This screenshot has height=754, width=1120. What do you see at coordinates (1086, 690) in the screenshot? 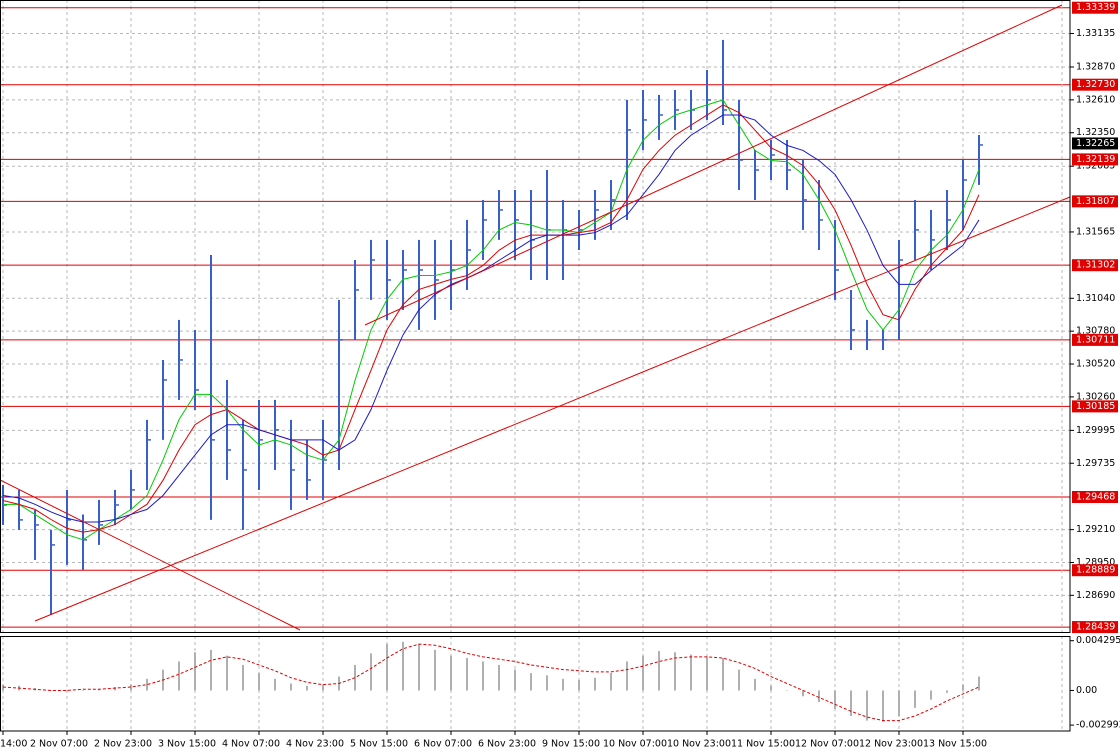
I see `macd-y-tick-label: 0.00` at bounding box center [1086, 690].